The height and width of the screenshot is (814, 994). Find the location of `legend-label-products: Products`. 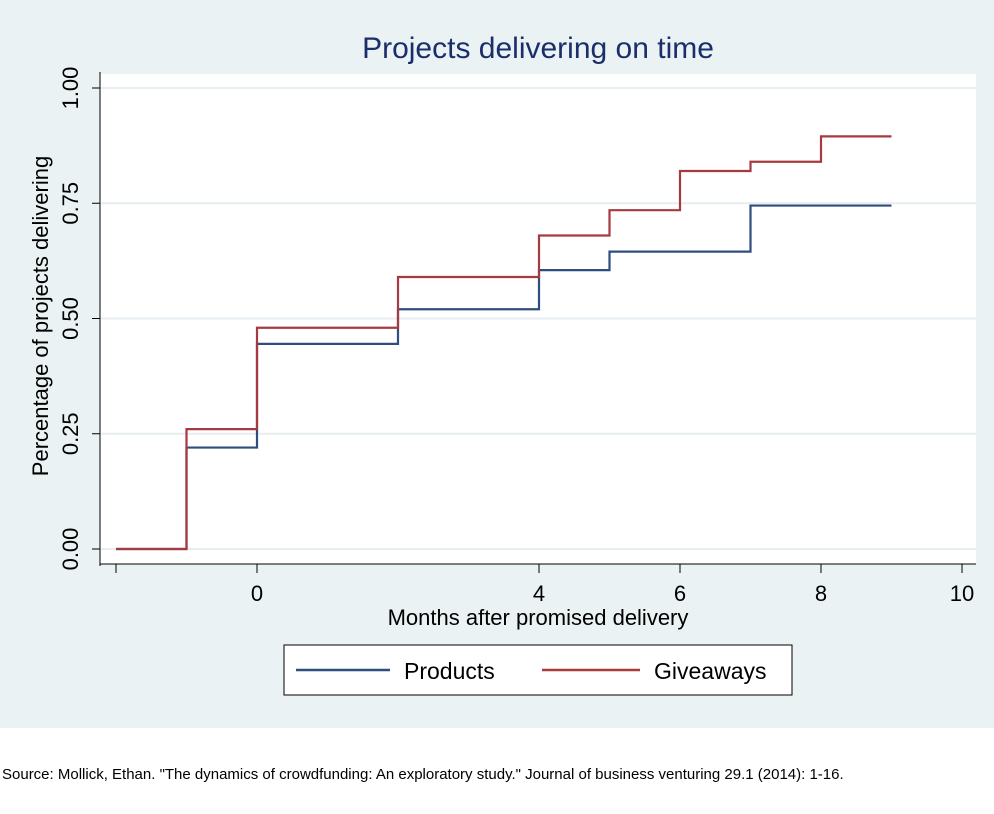

legend-label-products: Products is located at coordinates (449, 671).